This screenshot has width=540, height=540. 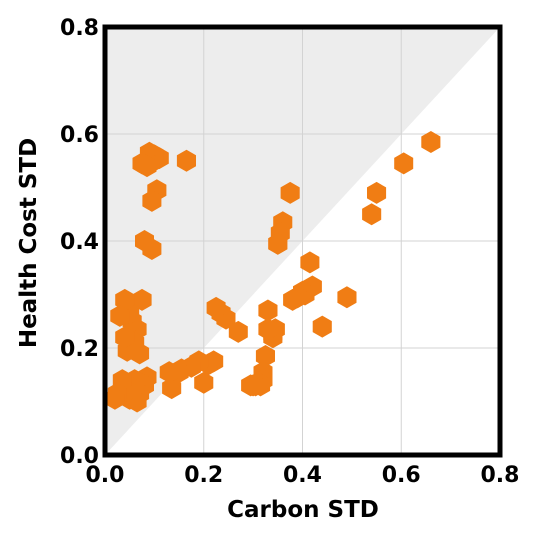 I want to click on y-tick-label: 0.8, so click(x=79, y=28).